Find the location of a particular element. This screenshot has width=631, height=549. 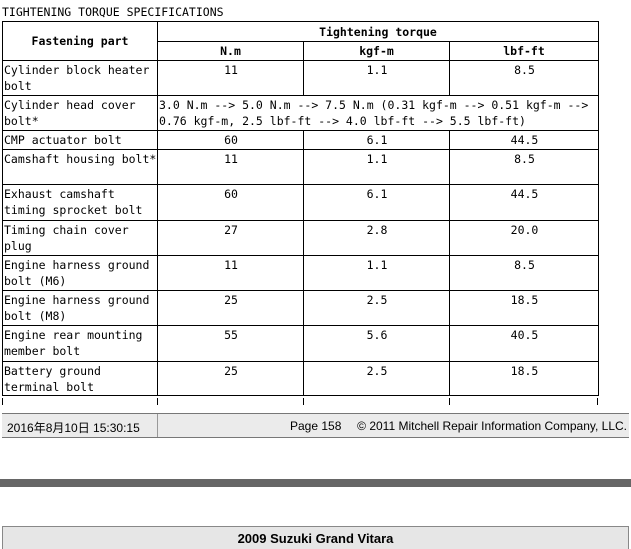

table-continuation-lines is located at coordinates (300, 401).